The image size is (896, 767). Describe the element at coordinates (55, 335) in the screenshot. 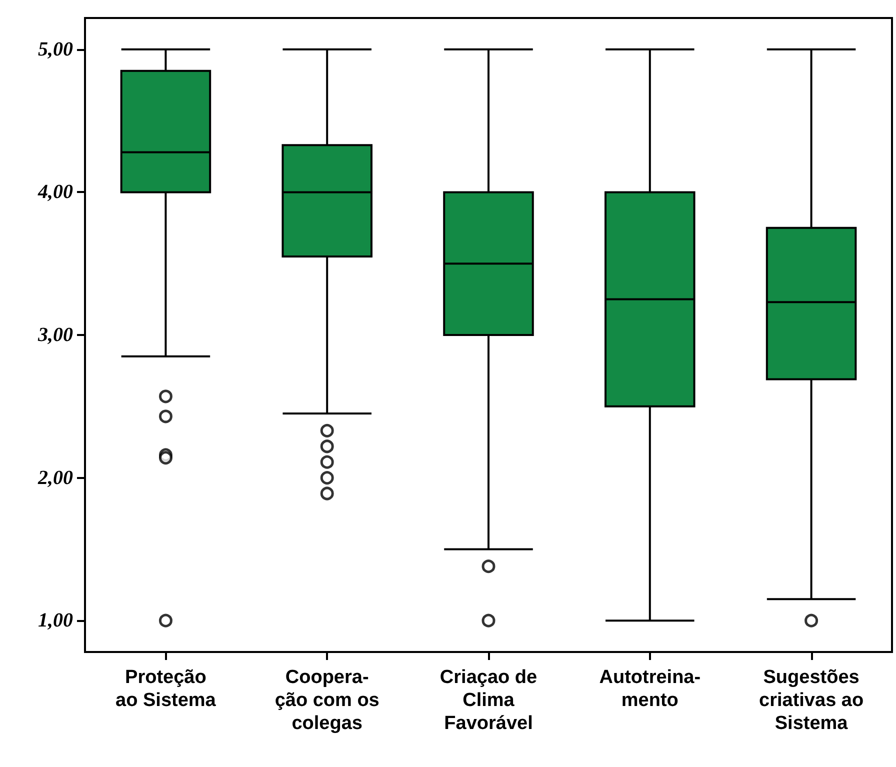

I see `y-tick-label: 3,00` at that location.